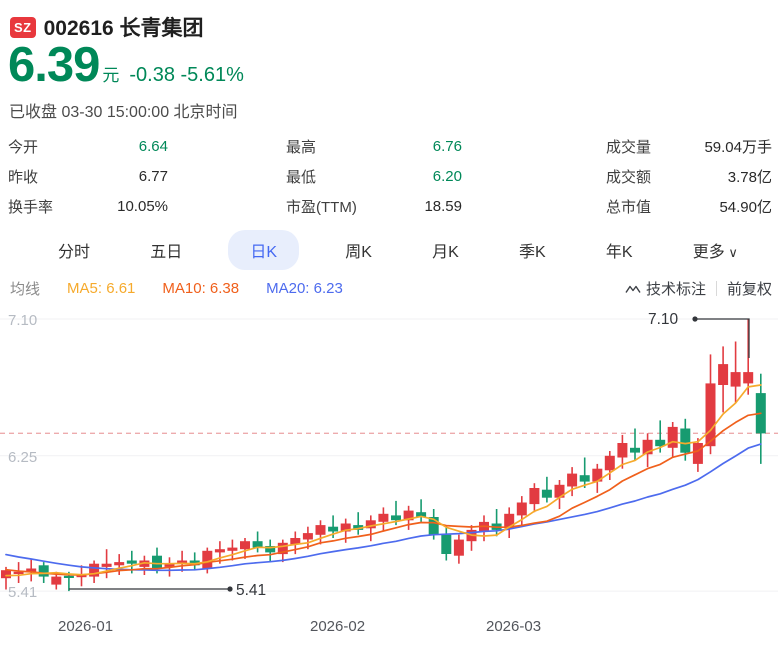 The height and width of the screenshot is (652, 778). I want to click on stat-label: 最低, so click(301, 177).